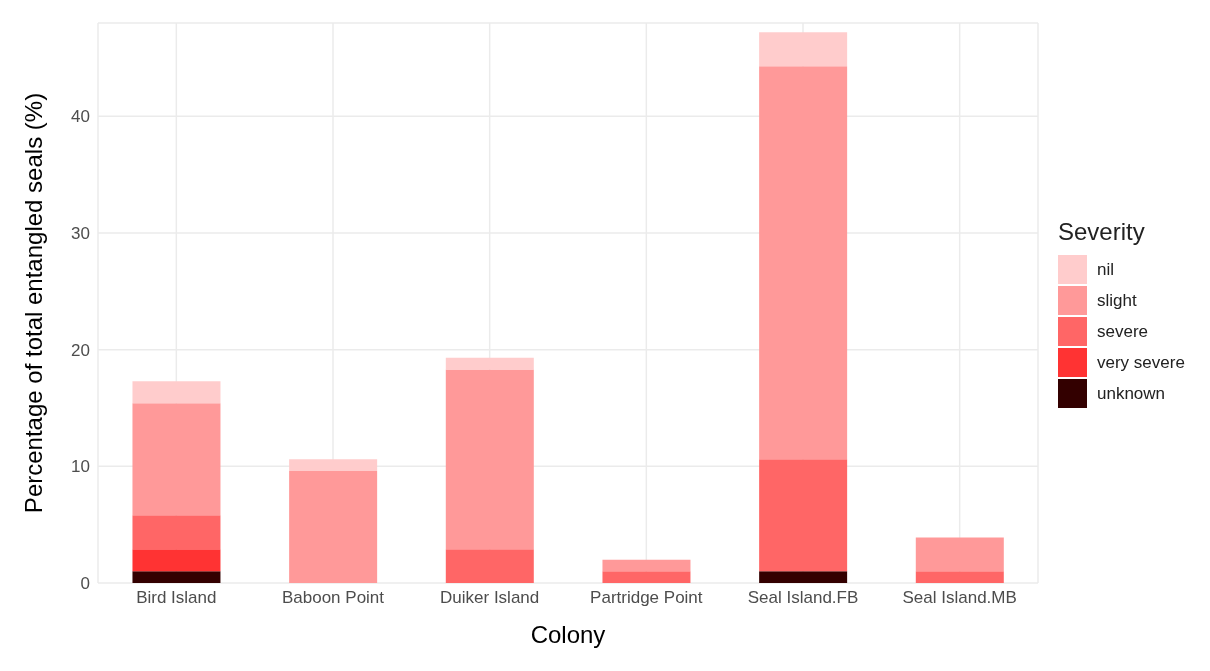  What do you see at coordinates (1102, 232) in the screenshot?
I see `legend-title: Severity` at bounding box center [1102, 232].